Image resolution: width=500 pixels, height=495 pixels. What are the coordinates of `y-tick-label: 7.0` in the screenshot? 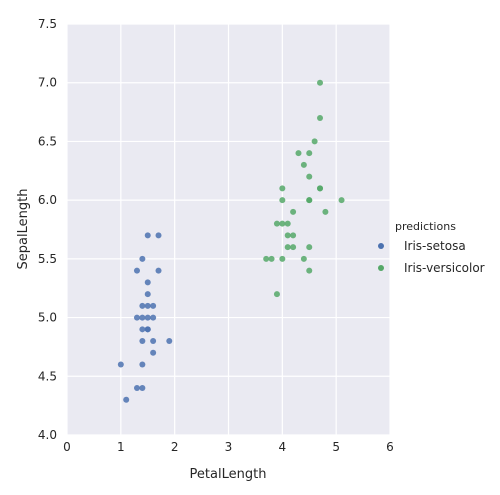 It's located at (47, 83).